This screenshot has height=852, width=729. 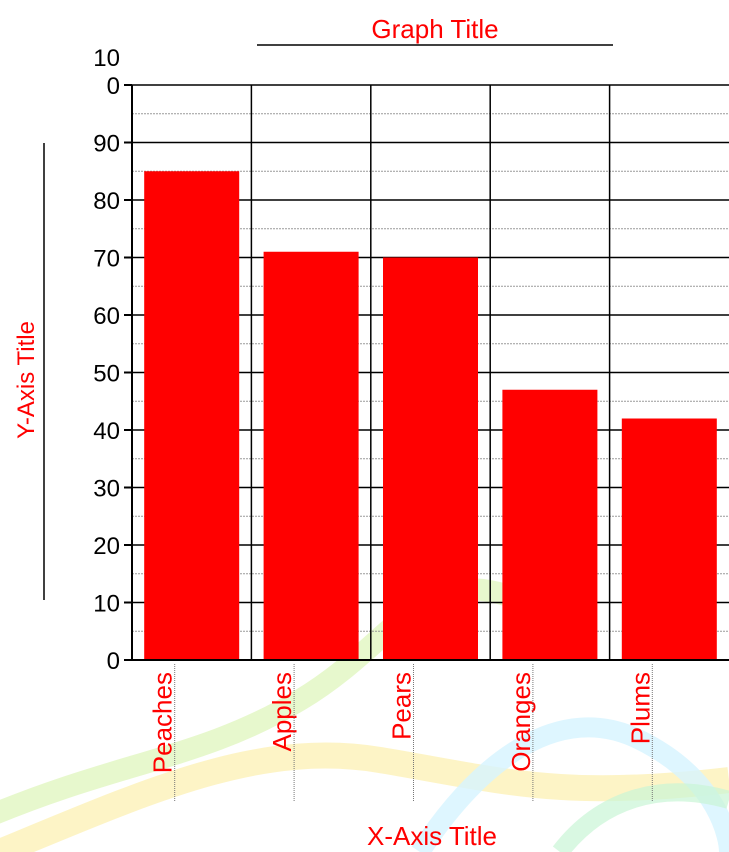 What do you see at coordinates (26, 380) in the screenshot?
I see `y-axis-title: Y-Axis Title` at bounding box center [26, 380].